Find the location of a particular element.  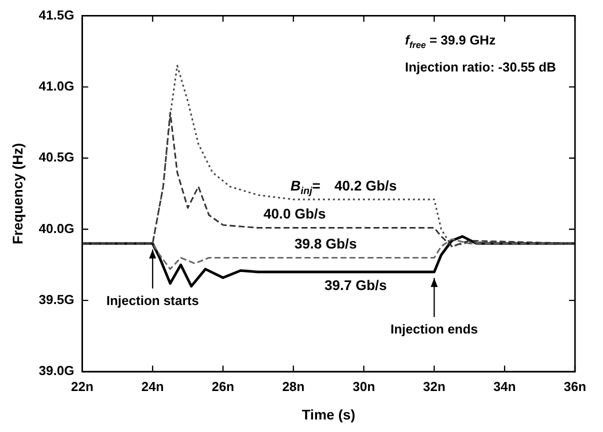

y-tick-label: 39.0G is located at coordinates (56, 370).